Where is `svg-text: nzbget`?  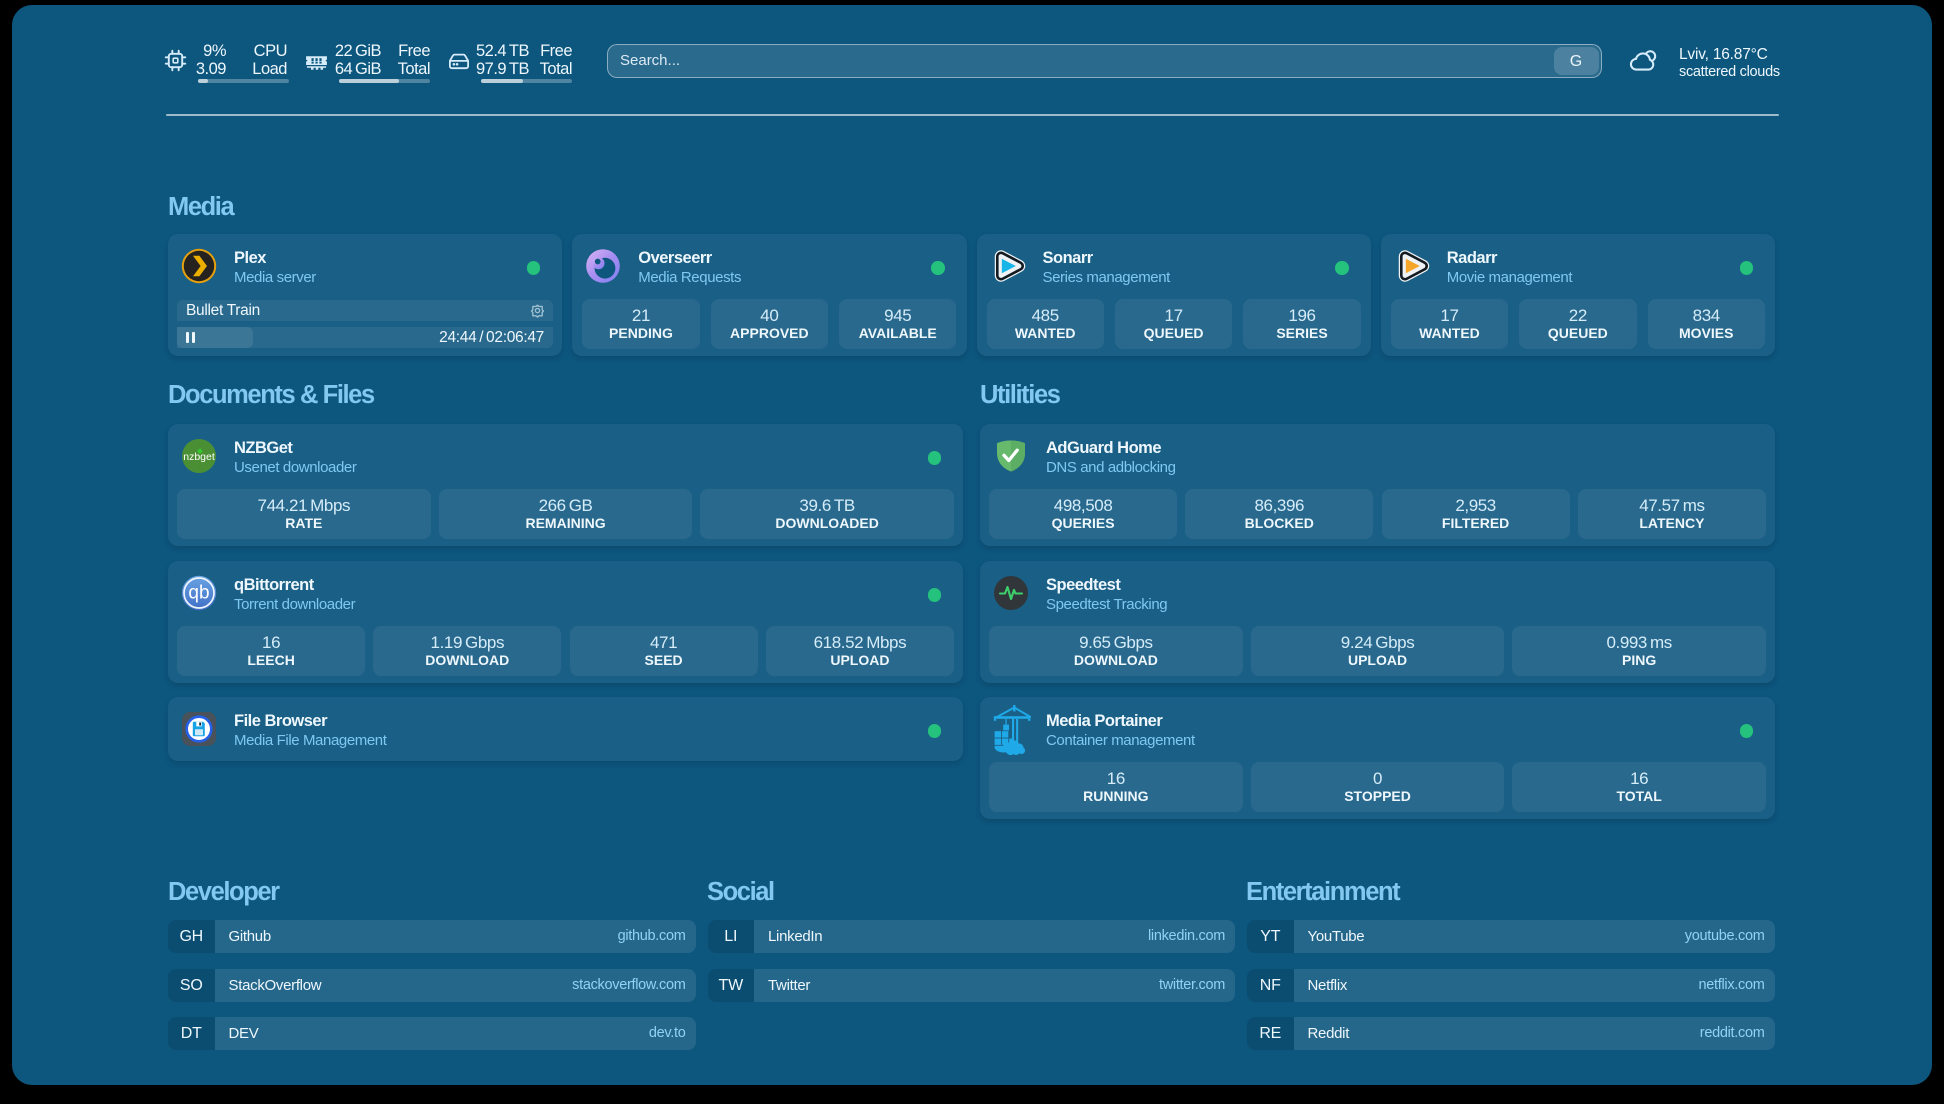
svg-text: nzbget is located at coordinates (199, 457).